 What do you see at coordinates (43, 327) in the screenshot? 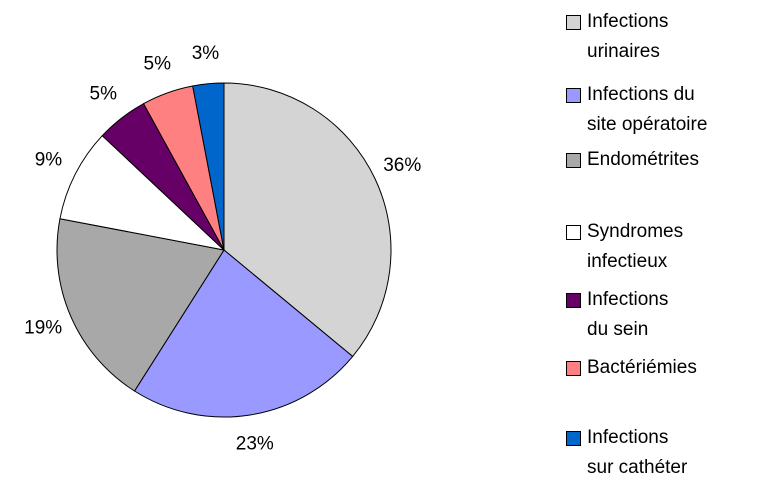
I see `data-label: 19%` at bounding box center [43, 327].